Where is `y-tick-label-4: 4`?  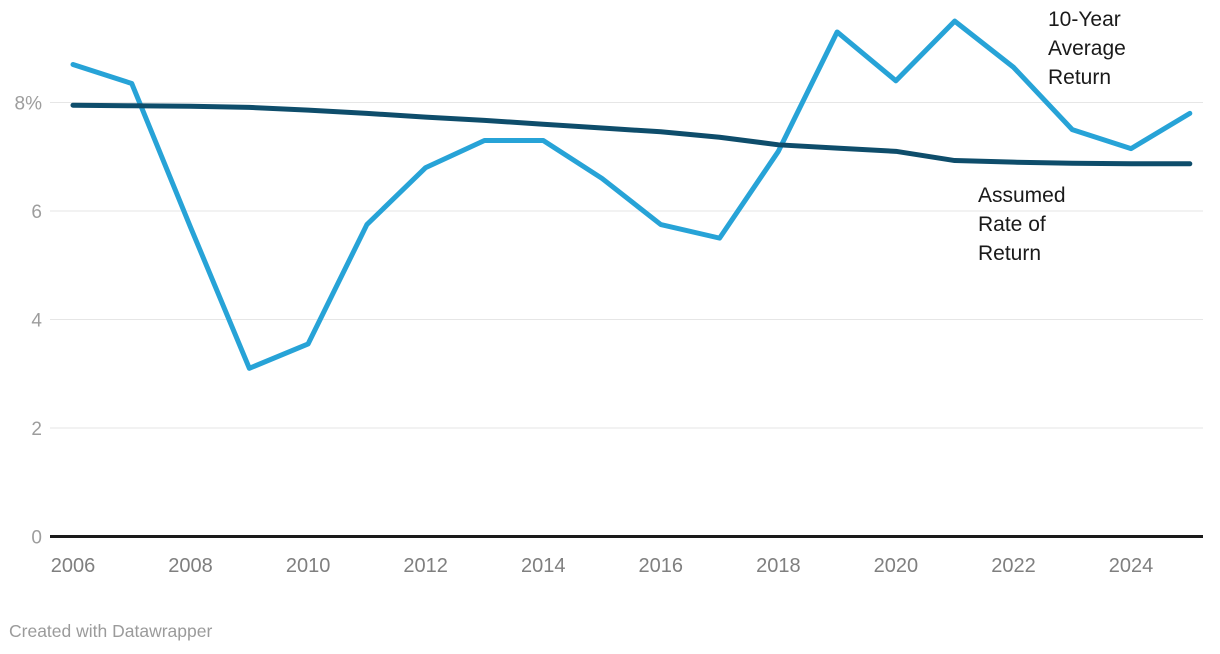 y-tick-label-4: 4 is located at coordinates (36, 321).